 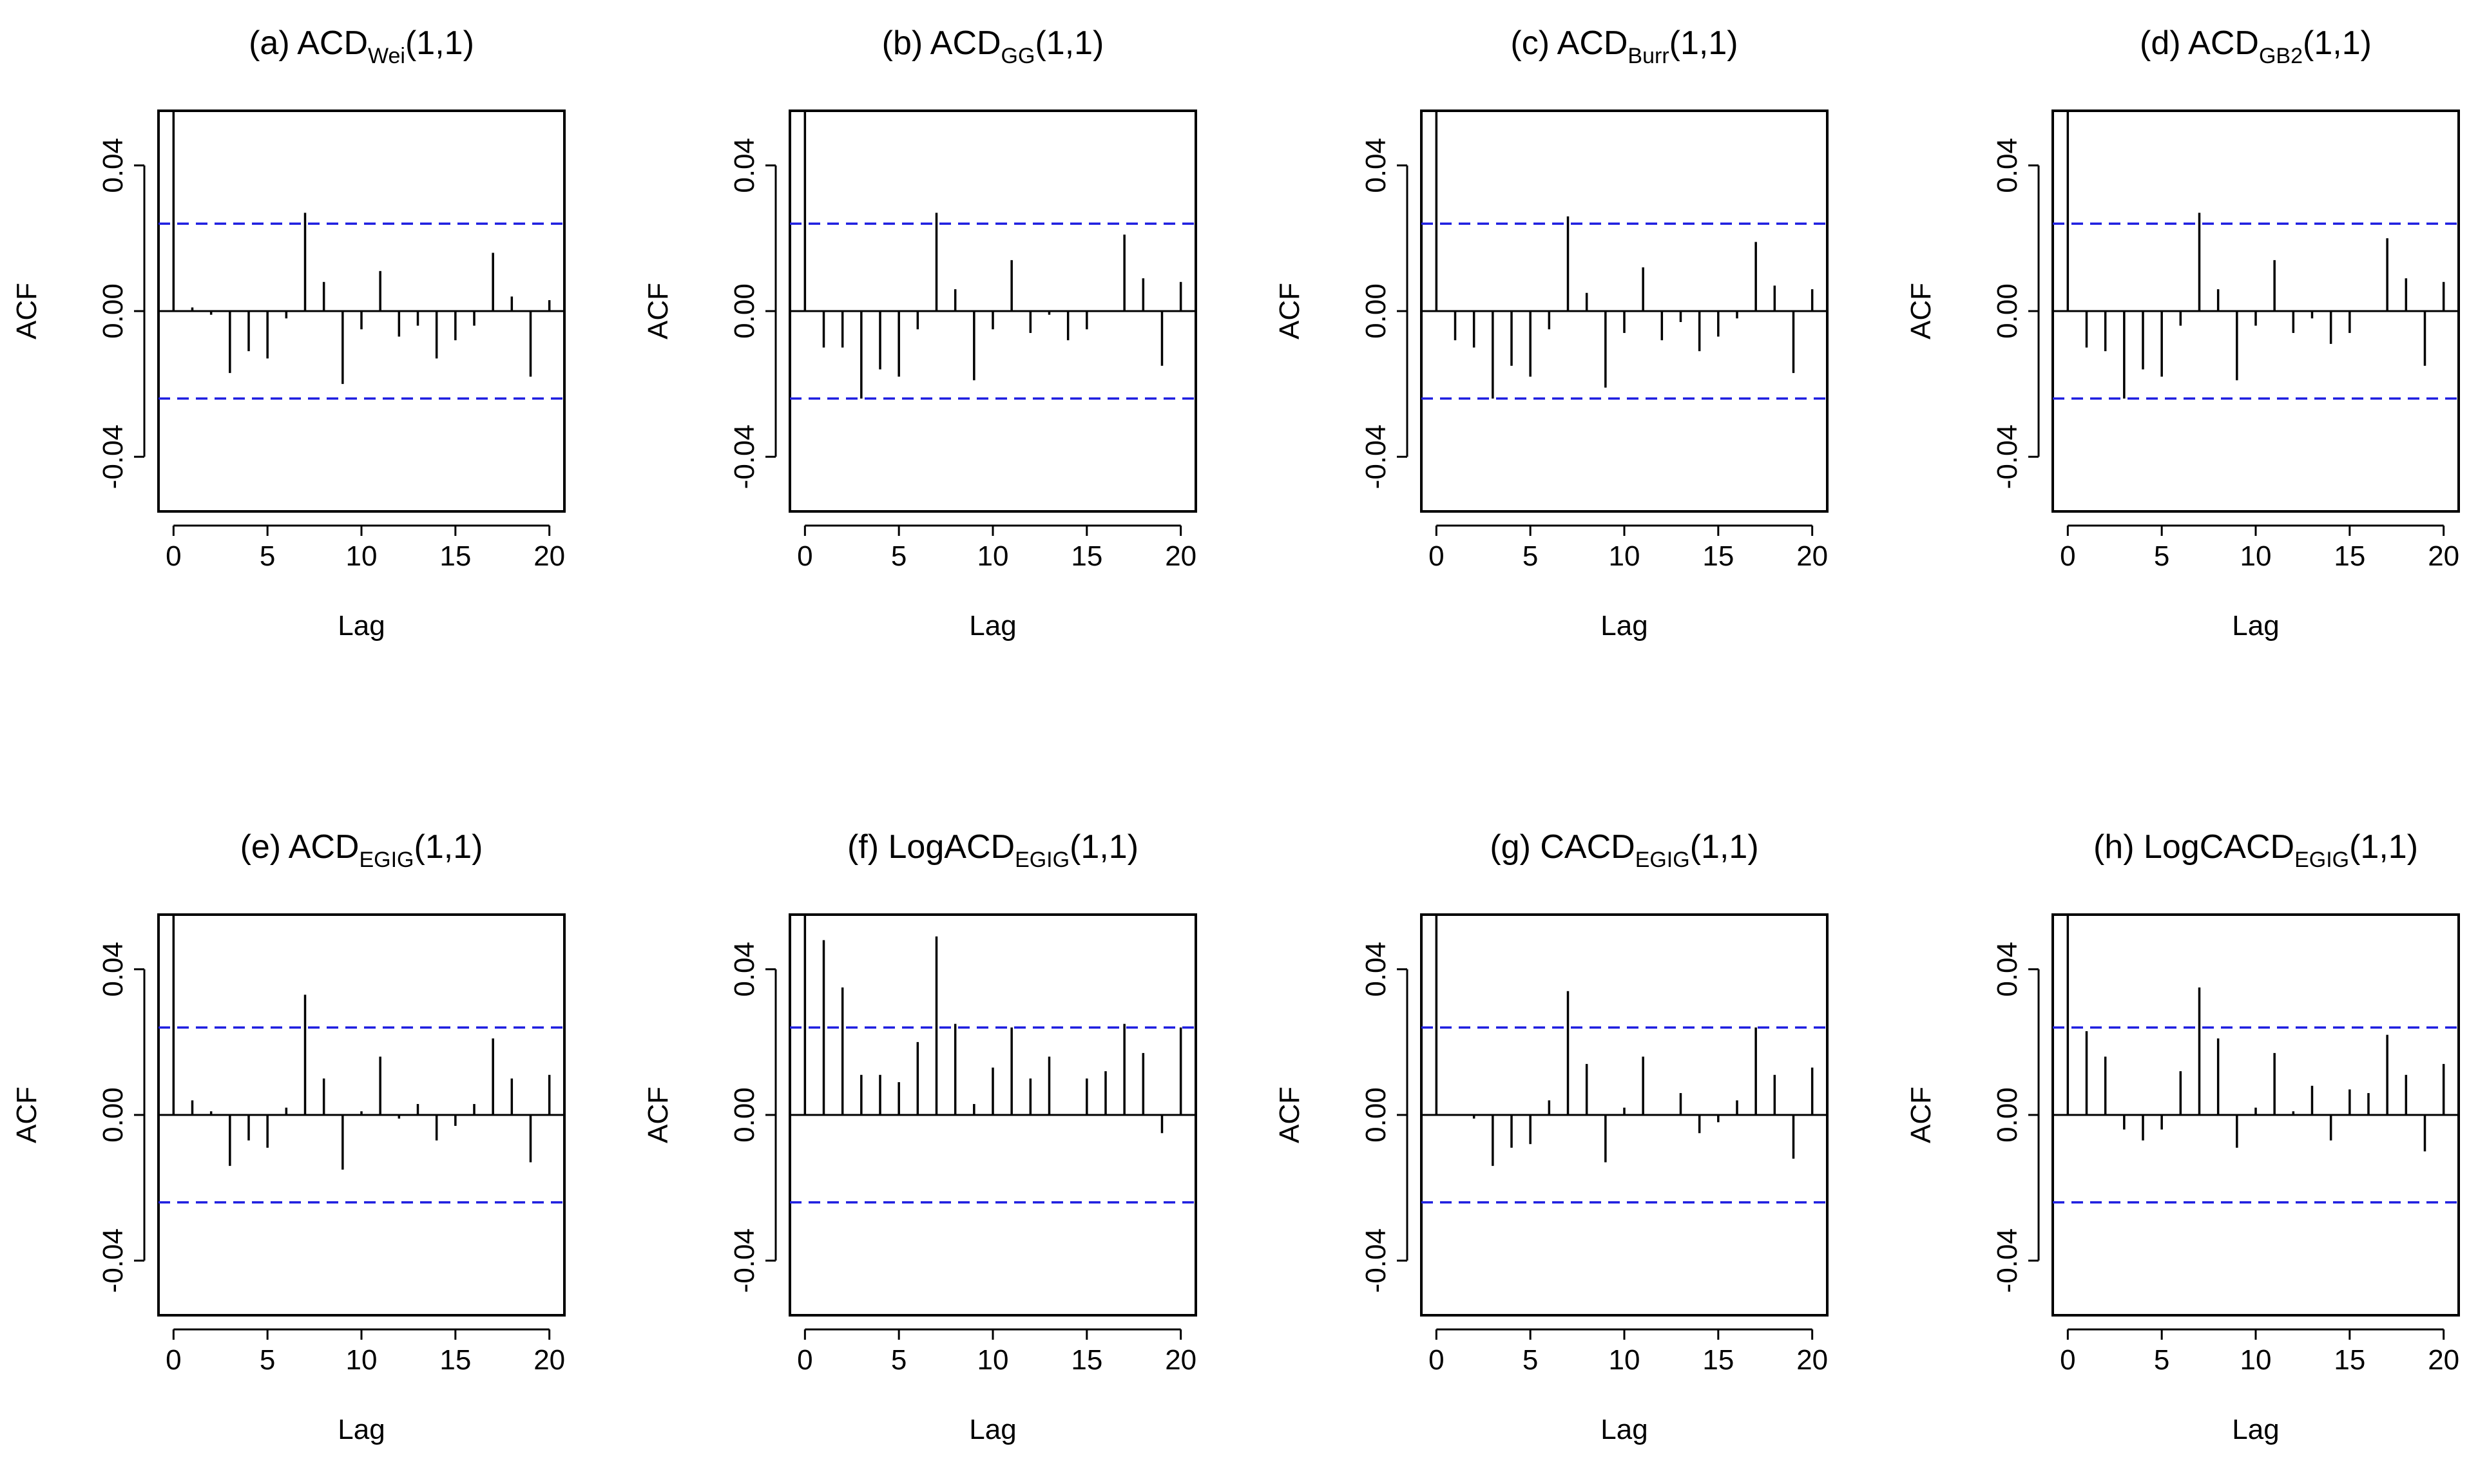 I want to click on title-main: (g) CACD, so click(x=1562, y=847).